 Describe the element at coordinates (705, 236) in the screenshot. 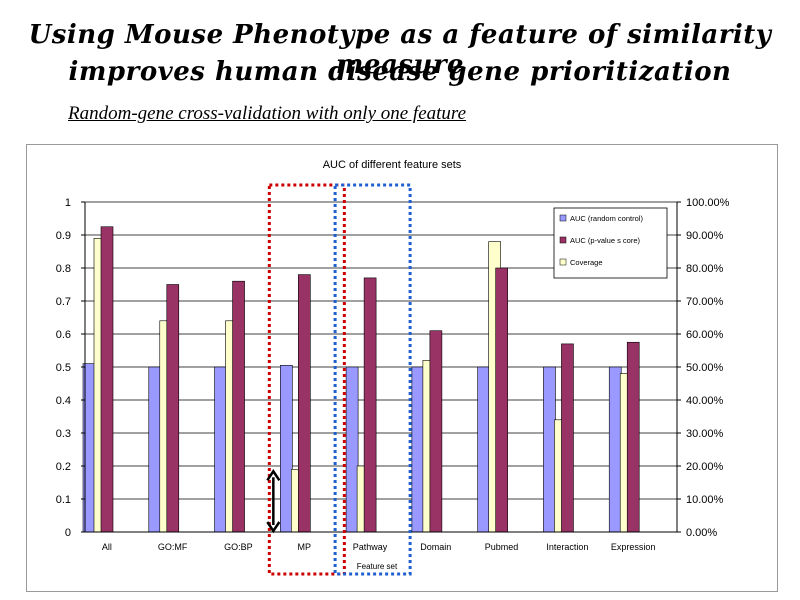

I see `right-tick-label: 90.00%` at that location.